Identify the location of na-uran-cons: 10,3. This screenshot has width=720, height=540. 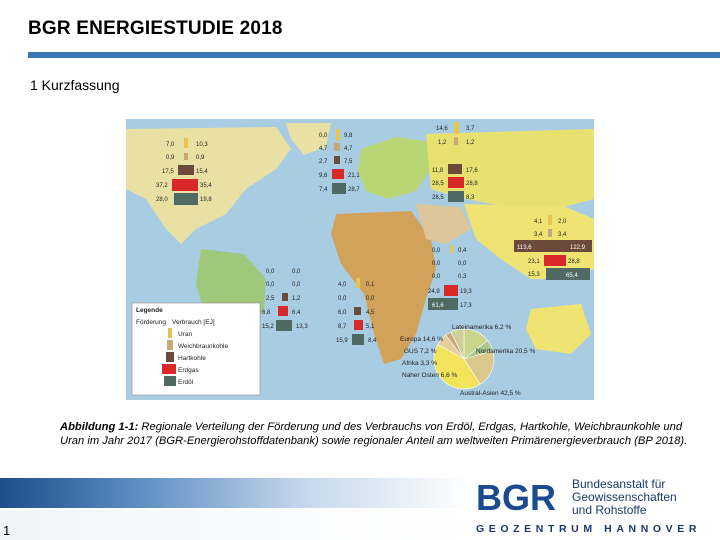
(202, 145).